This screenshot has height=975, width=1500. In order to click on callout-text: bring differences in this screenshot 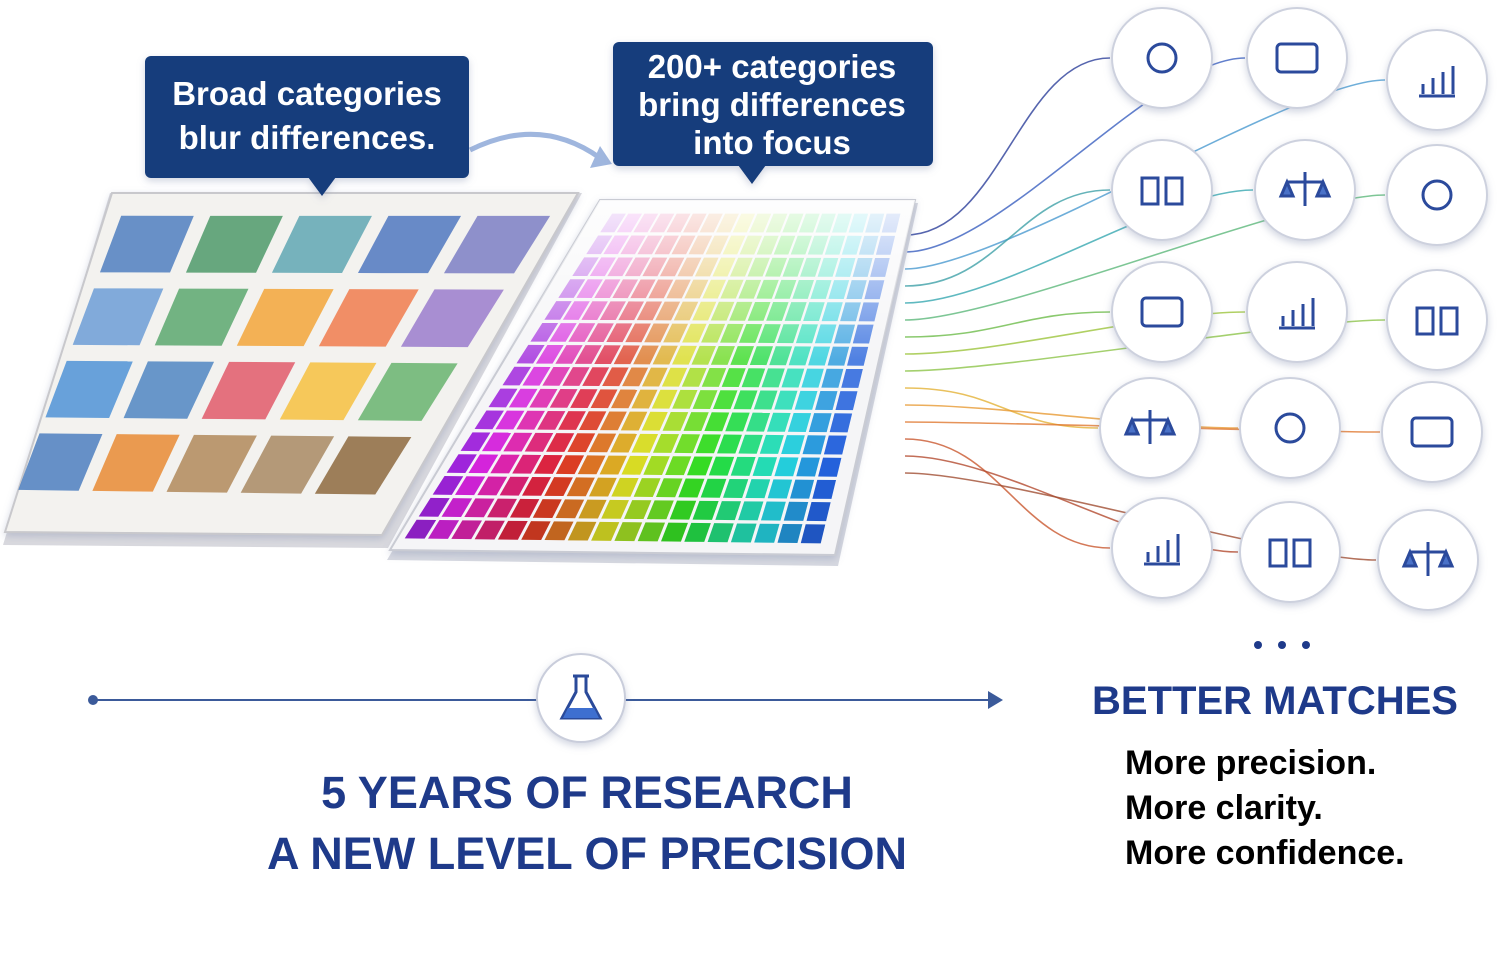, I will do `click(772, 104)`.